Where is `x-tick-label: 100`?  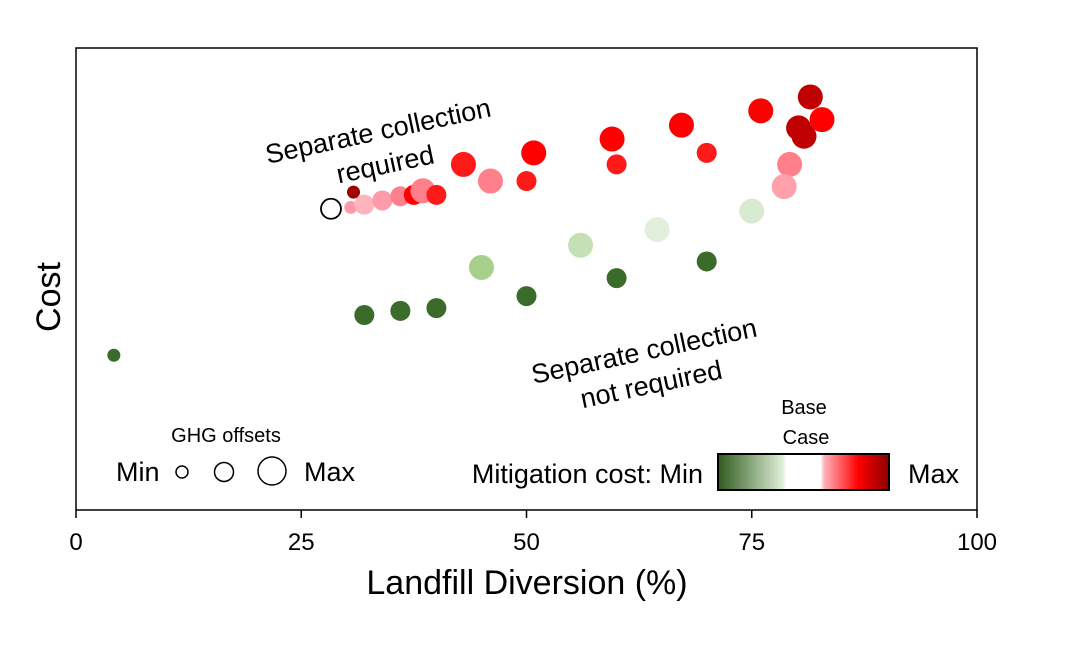
x-tick-label: 100 is located at coordinates (977, 542).